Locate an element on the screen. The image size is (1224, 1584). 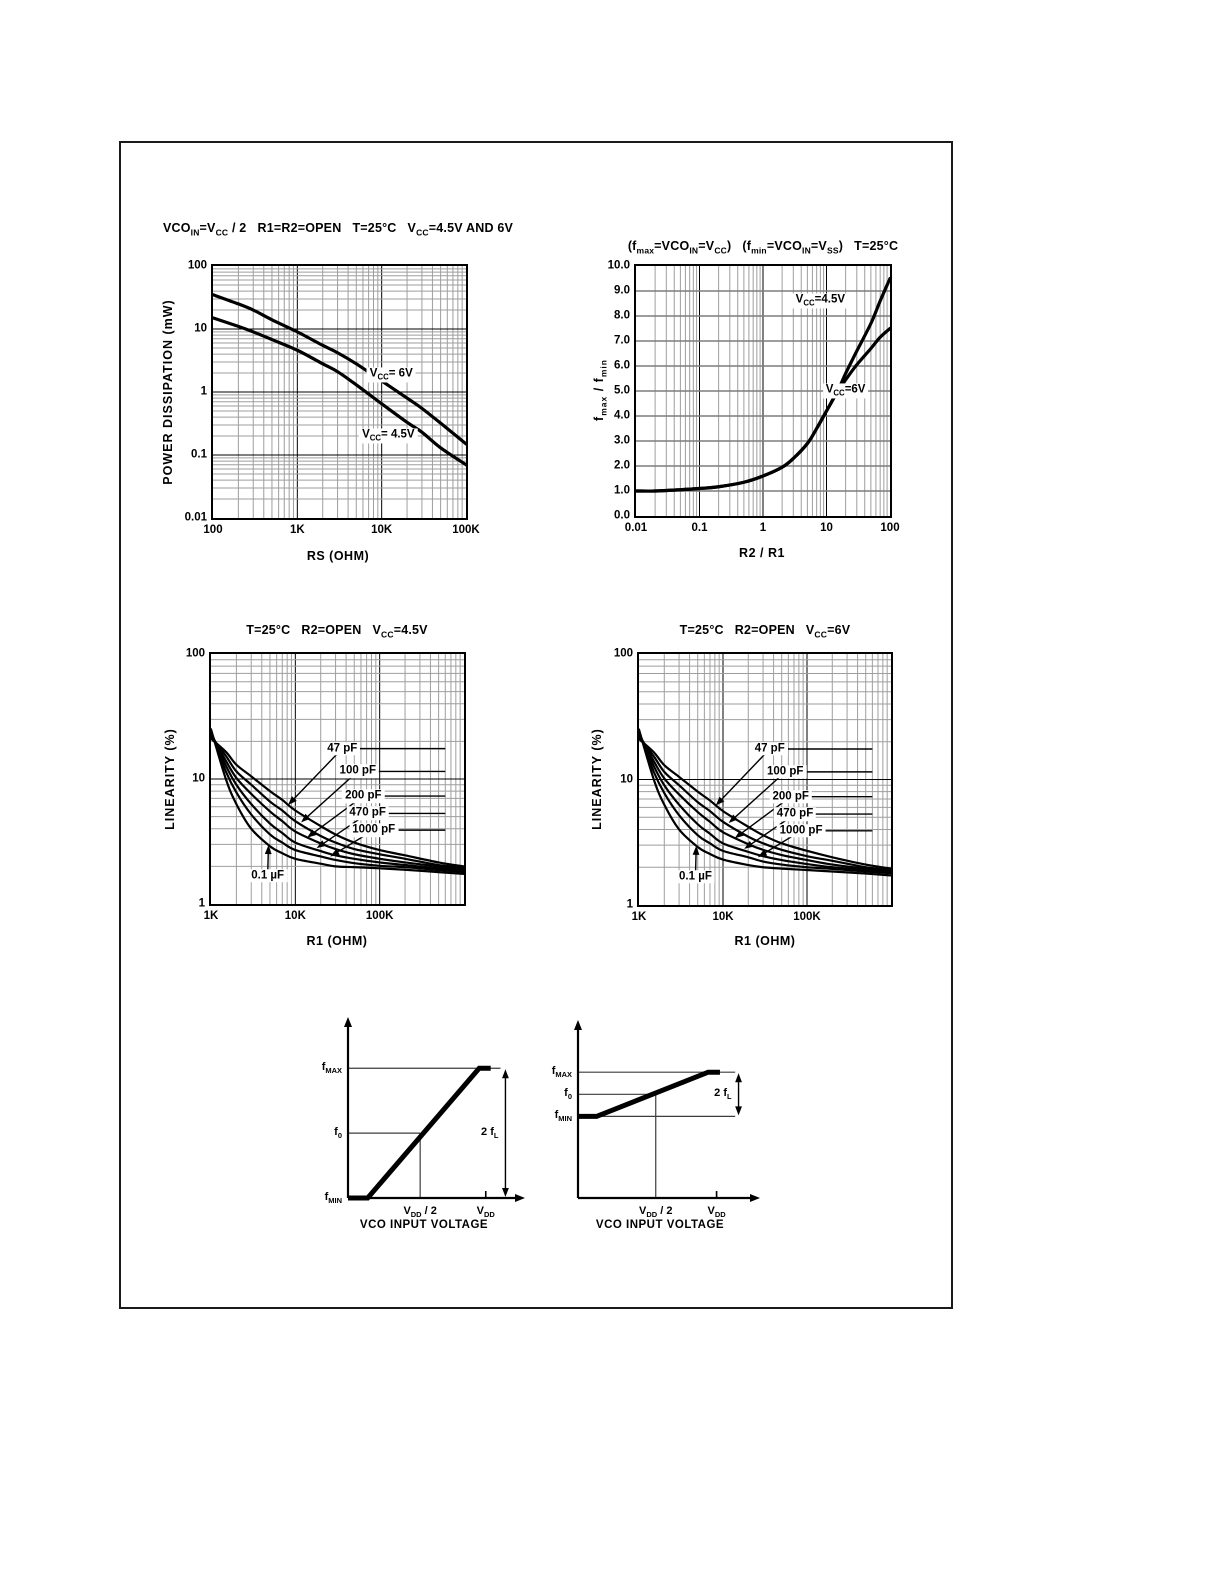
x-tick-label: 1 is located at coordinates (763, 528).